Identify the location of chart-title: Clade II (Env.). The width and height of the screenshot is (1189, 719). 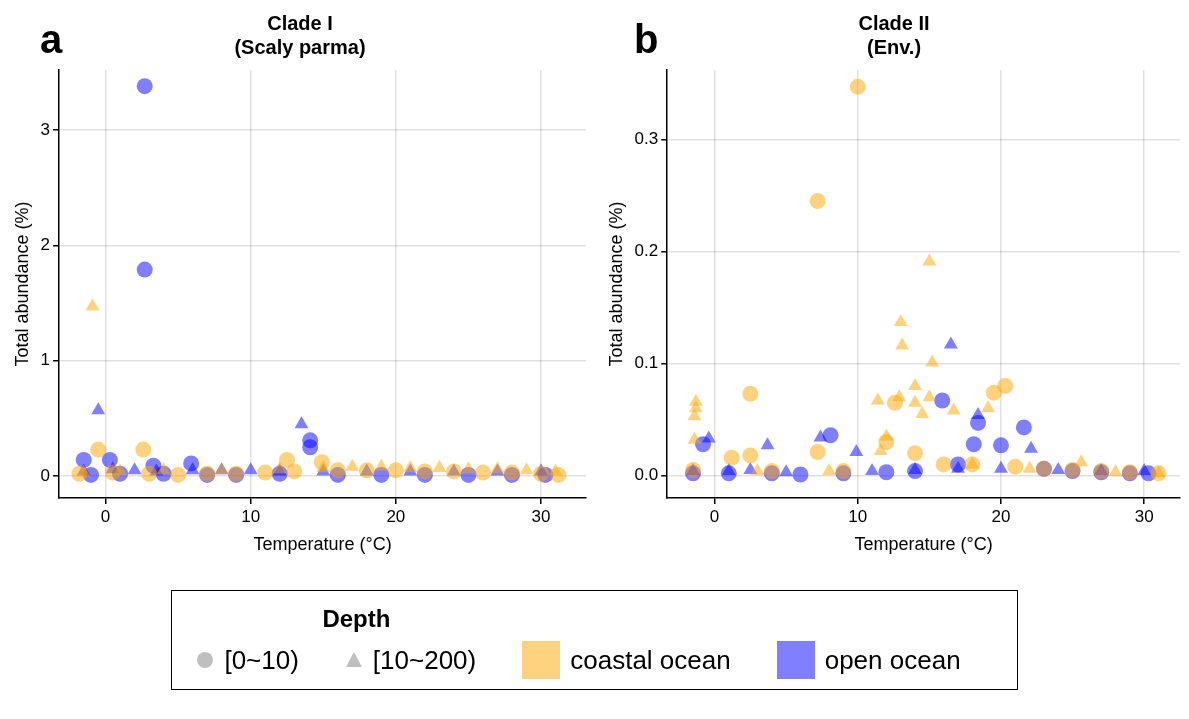
(894, 34).